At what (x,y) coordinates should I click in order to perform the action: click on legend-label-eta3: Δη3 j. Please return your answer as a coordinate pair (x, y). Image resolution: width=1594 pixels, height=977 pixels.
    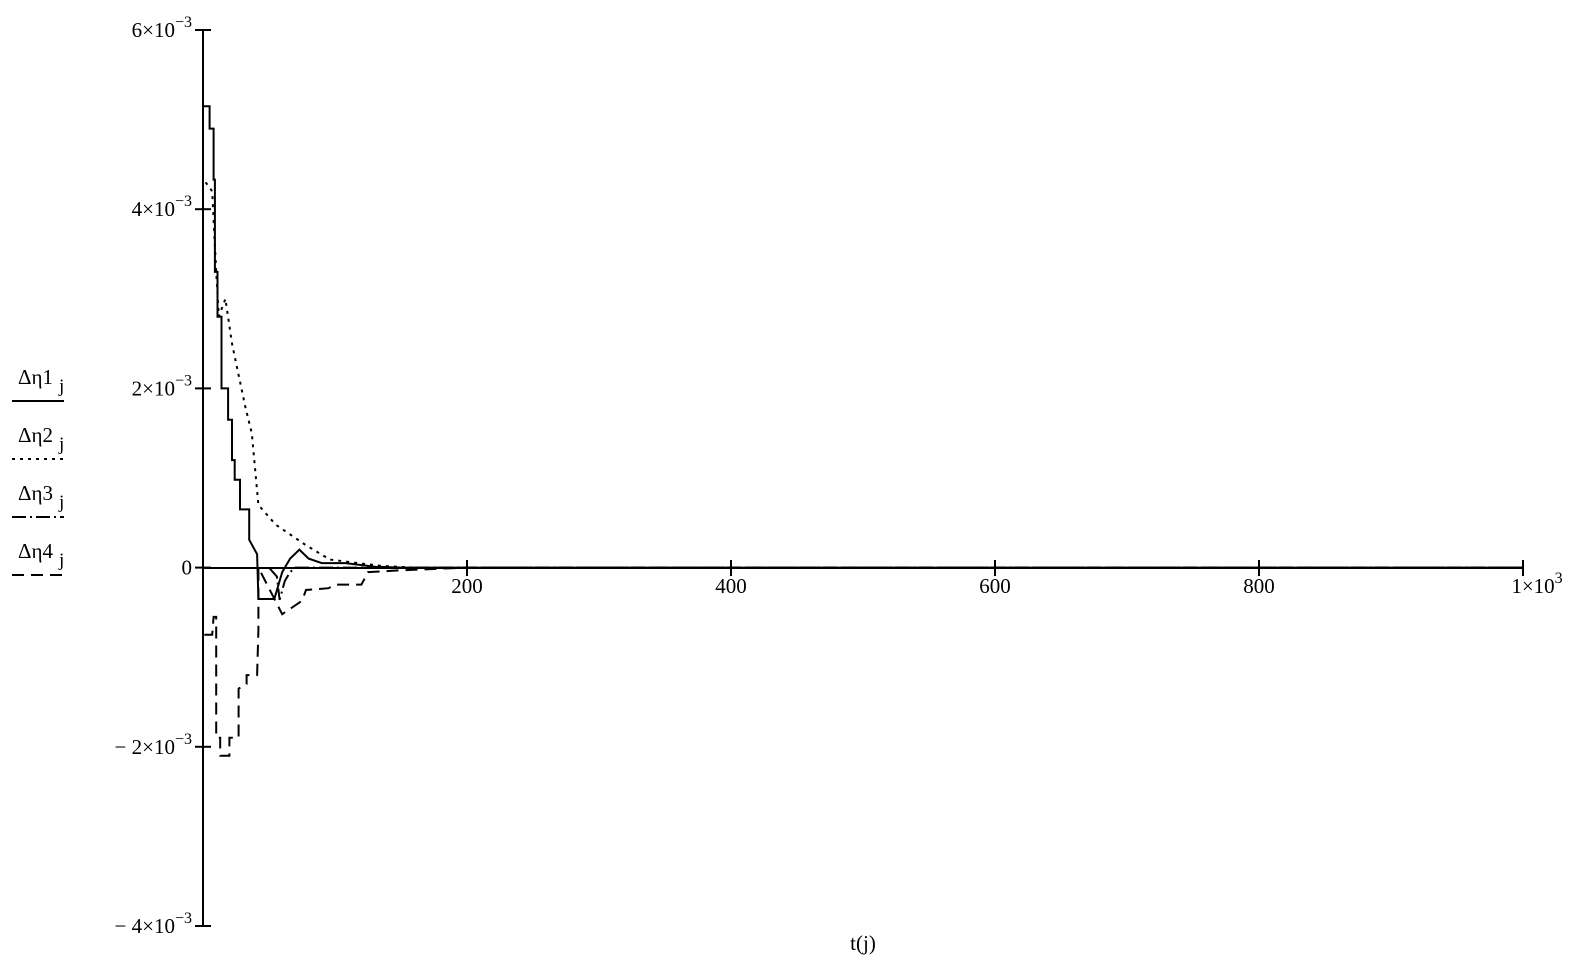
    Looking at the image, I should click on (41, 497).